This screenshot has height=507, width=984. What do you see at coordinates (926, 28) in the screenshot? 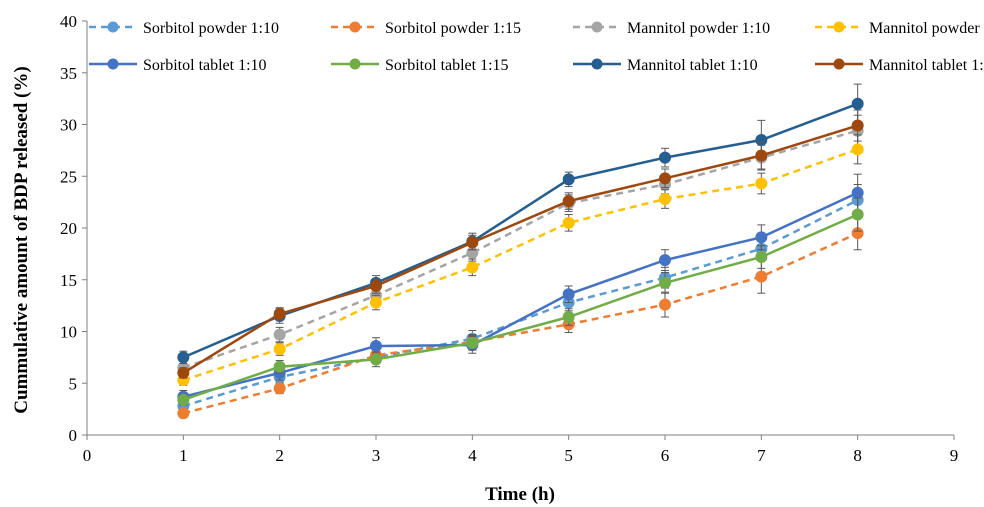
I see `legend-label: Mannitol powder 1:15` at bounding box center [926, 28].